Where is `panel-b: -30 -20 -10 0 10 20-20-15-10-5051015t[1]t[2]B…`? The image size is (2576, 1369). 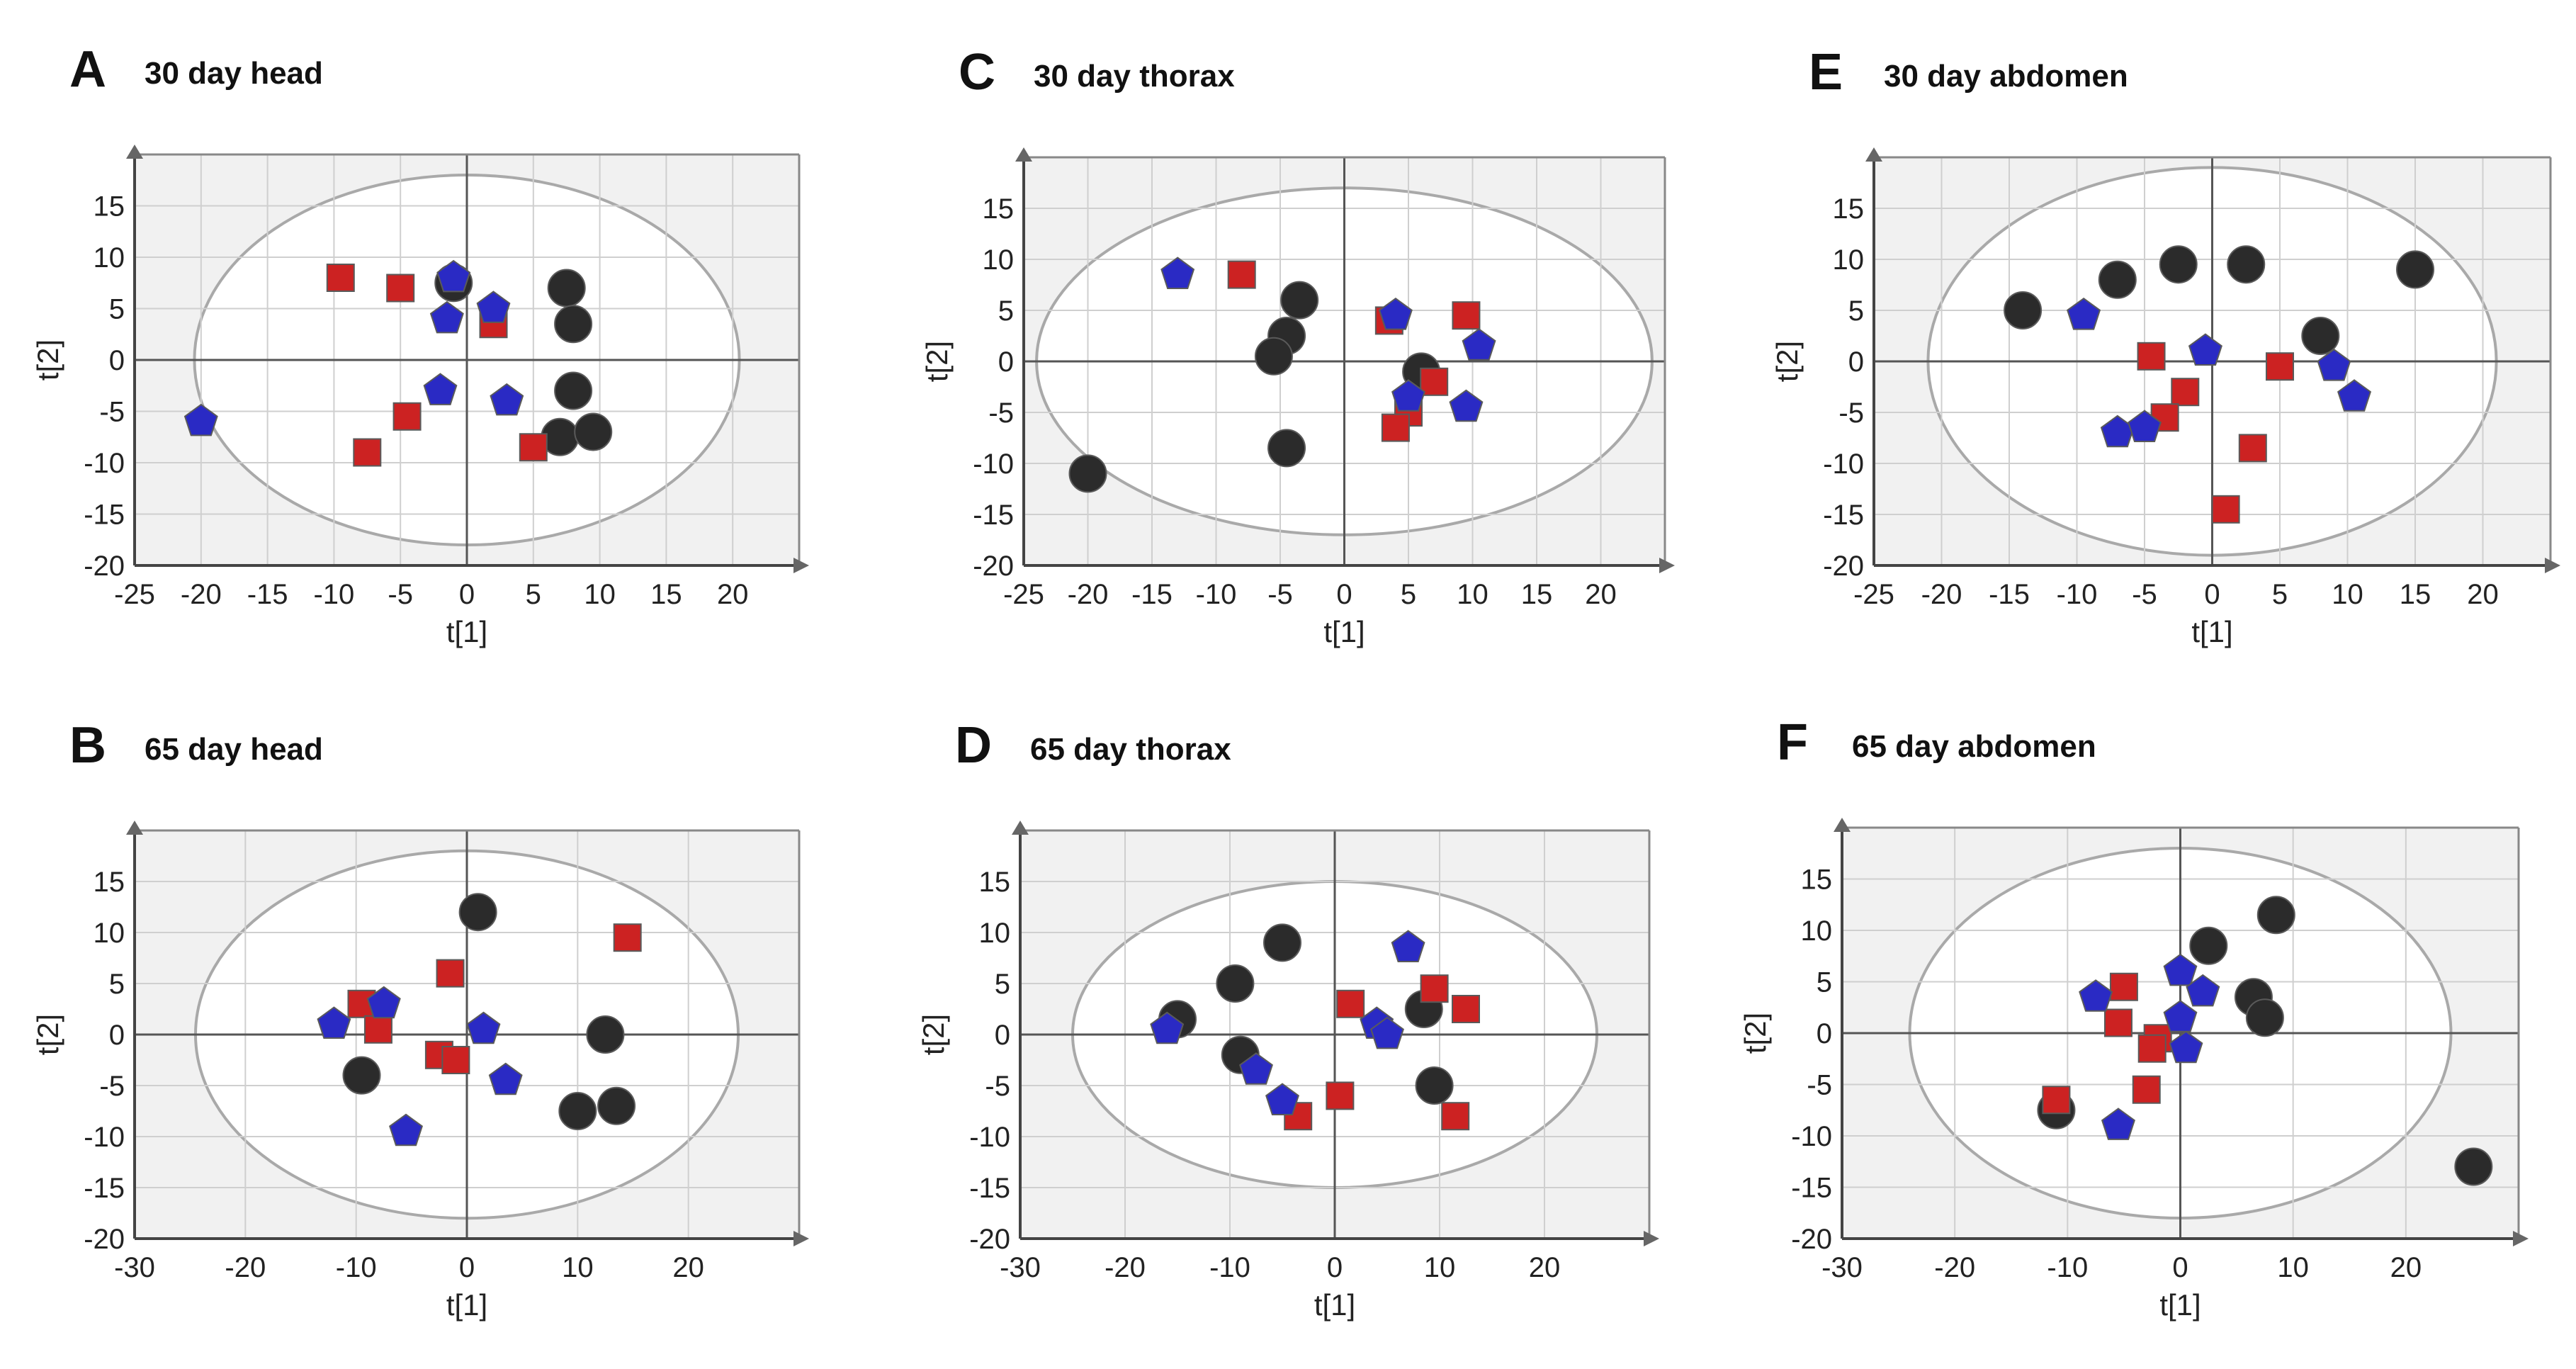 panel-b: -30 -20 -10 0 10 20-20-15-10-5051015t[1]t[2]B… is located at coordinates (420, 1019).